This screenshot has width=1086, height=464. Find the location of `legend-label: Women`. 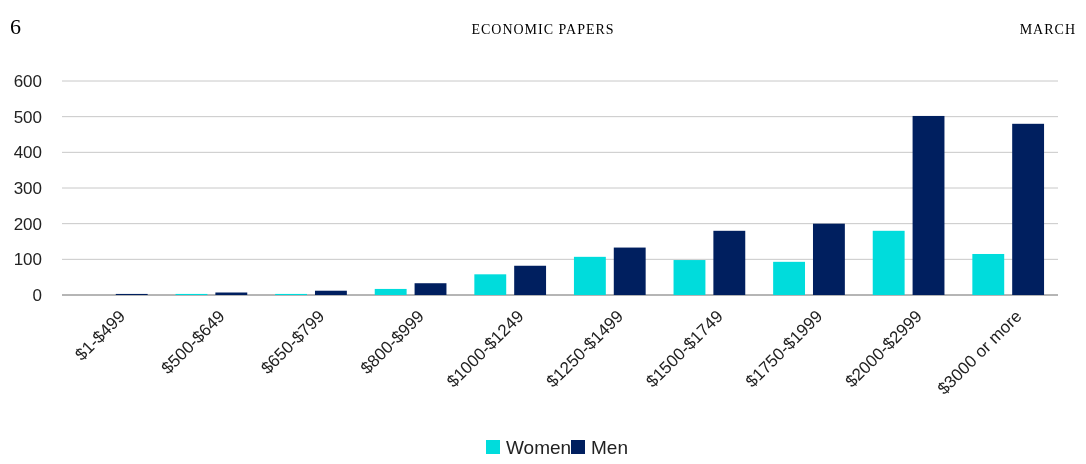

legend-label: Women is located at coordinates (539, 447).